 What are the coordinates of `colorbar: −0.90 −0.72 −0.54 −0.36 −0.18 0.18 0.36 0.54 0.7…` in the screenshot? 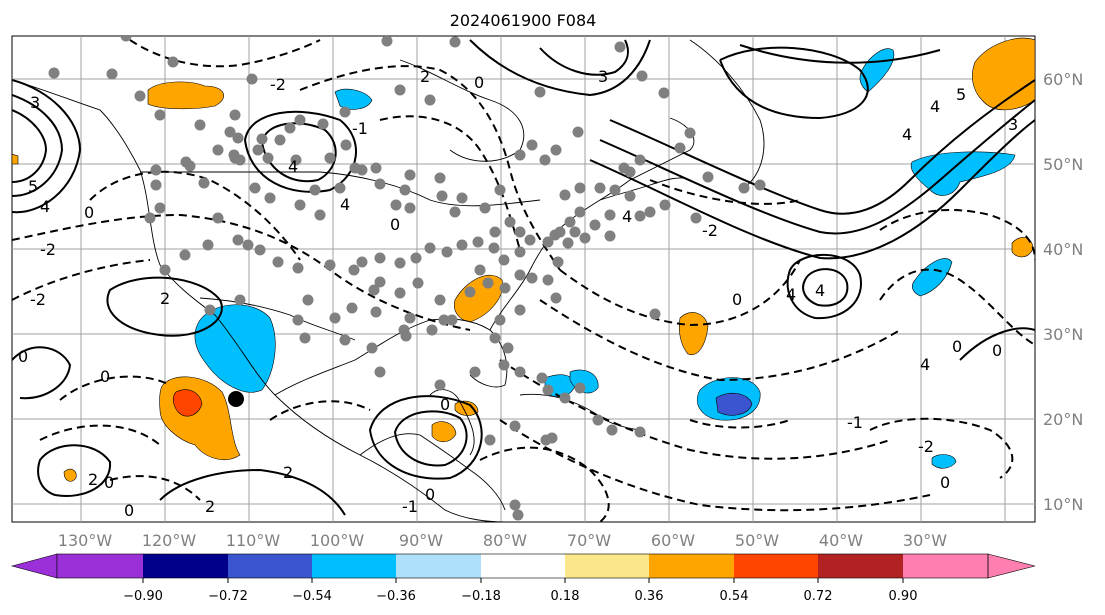 It's located at (523, 578).